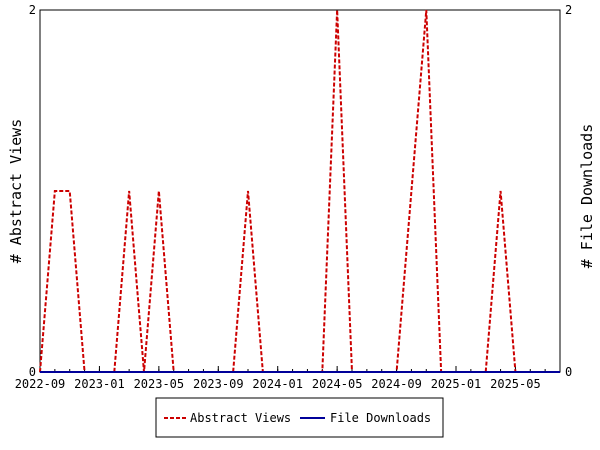  I want to click on x-tick-label: 2025-01, so click(456, 384).